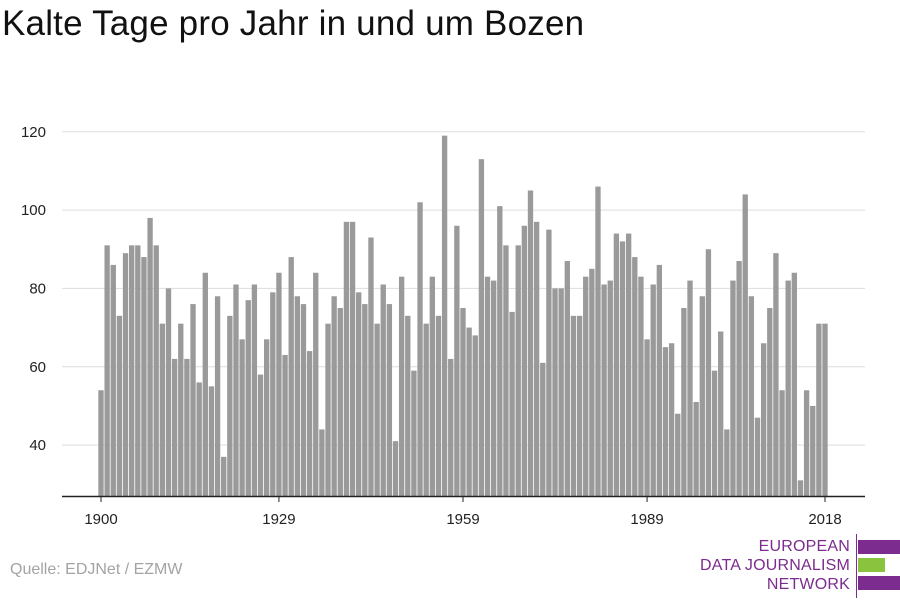 The height and width of the screenshot is (600, 900). What do you see at coordinates (806, 443) in the screenshot?
I see `bar-2015` at bounding box center [806, 443].